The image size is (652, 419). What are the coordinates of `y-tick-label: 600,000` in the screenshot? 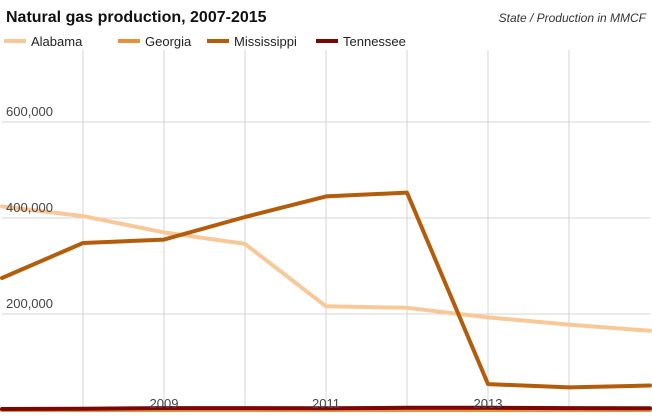 It's located at (29, 111).